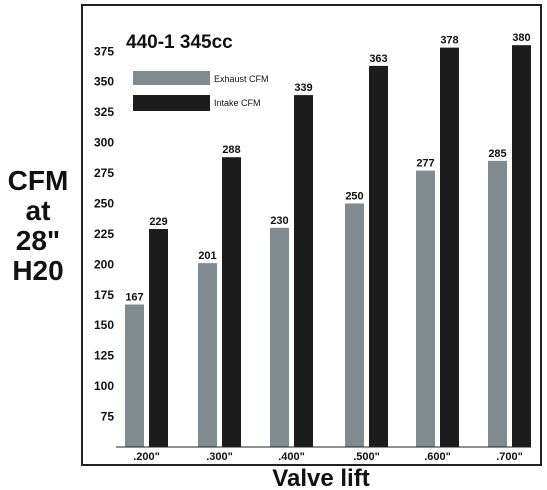 This screenshot has width=547, height=490. I want to click on legend-label-exhaust: Exhaust CFM, so click(241, 79).